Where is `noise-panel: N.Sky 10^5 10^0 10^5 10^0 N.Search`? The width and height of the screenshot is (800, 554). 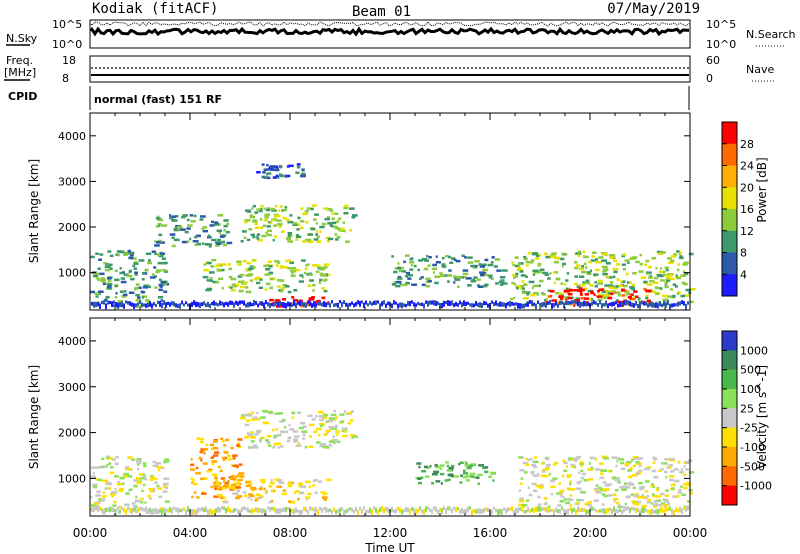
noise-panel: N.Sky 10^5 10^0 10^5 10^0 N.Search is located at coordinates (401, 34).